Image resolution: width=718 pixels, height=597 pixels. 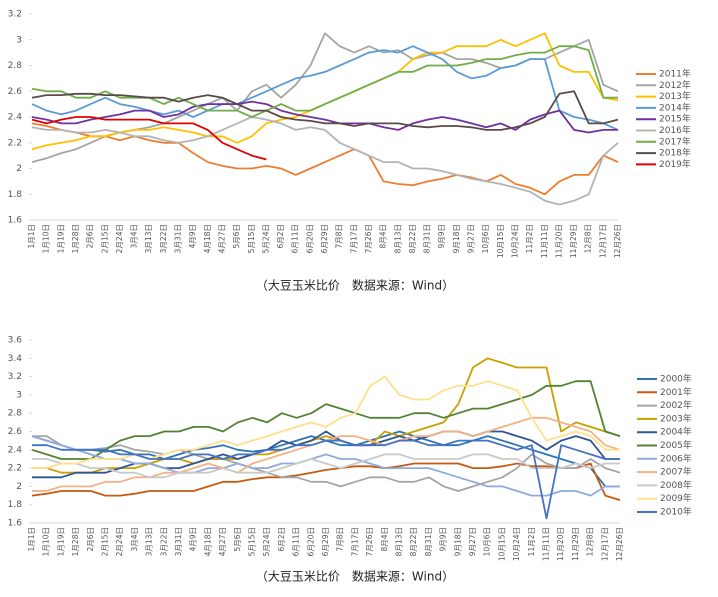 I want to click on legend-label: 2008年, so click(x=676, y=485).